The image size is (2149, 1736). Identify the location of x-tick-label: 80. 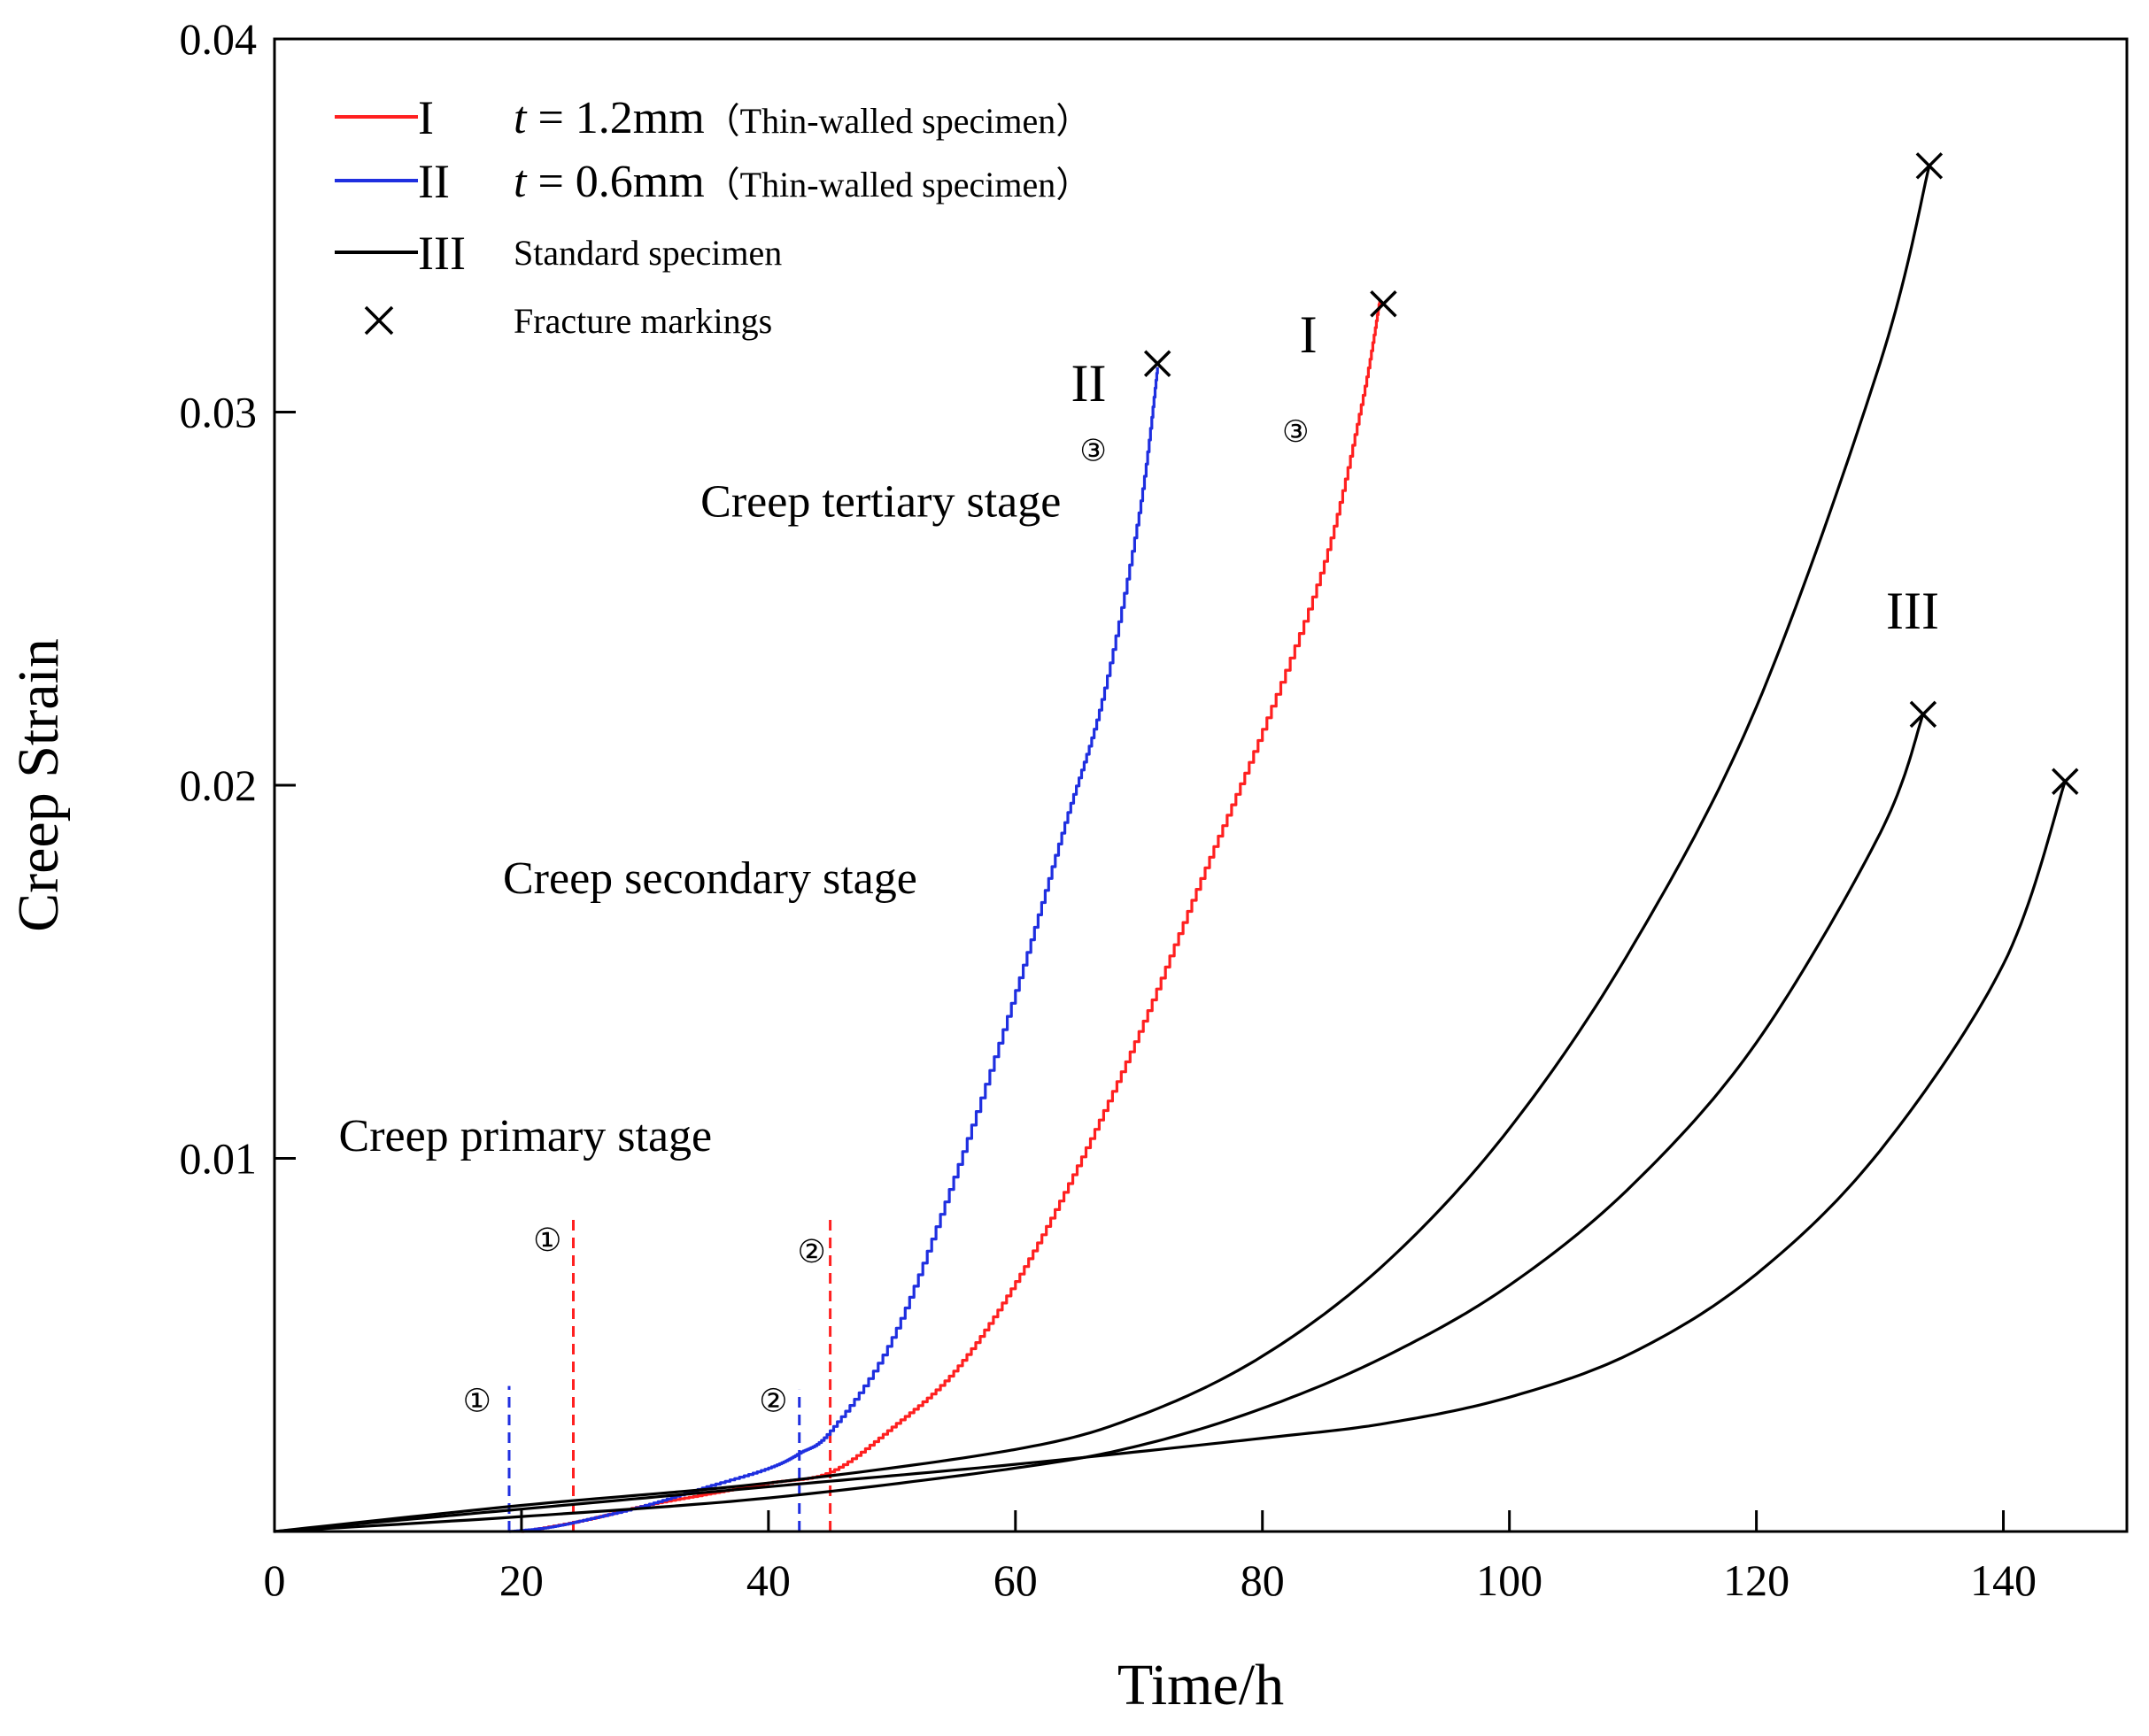
(1263, 1580).